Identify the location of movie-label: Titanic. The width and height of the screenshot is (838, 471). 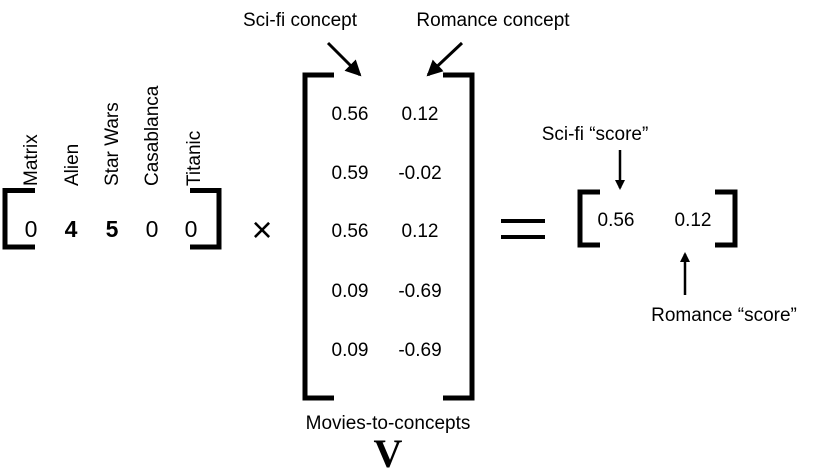
(194, 158).